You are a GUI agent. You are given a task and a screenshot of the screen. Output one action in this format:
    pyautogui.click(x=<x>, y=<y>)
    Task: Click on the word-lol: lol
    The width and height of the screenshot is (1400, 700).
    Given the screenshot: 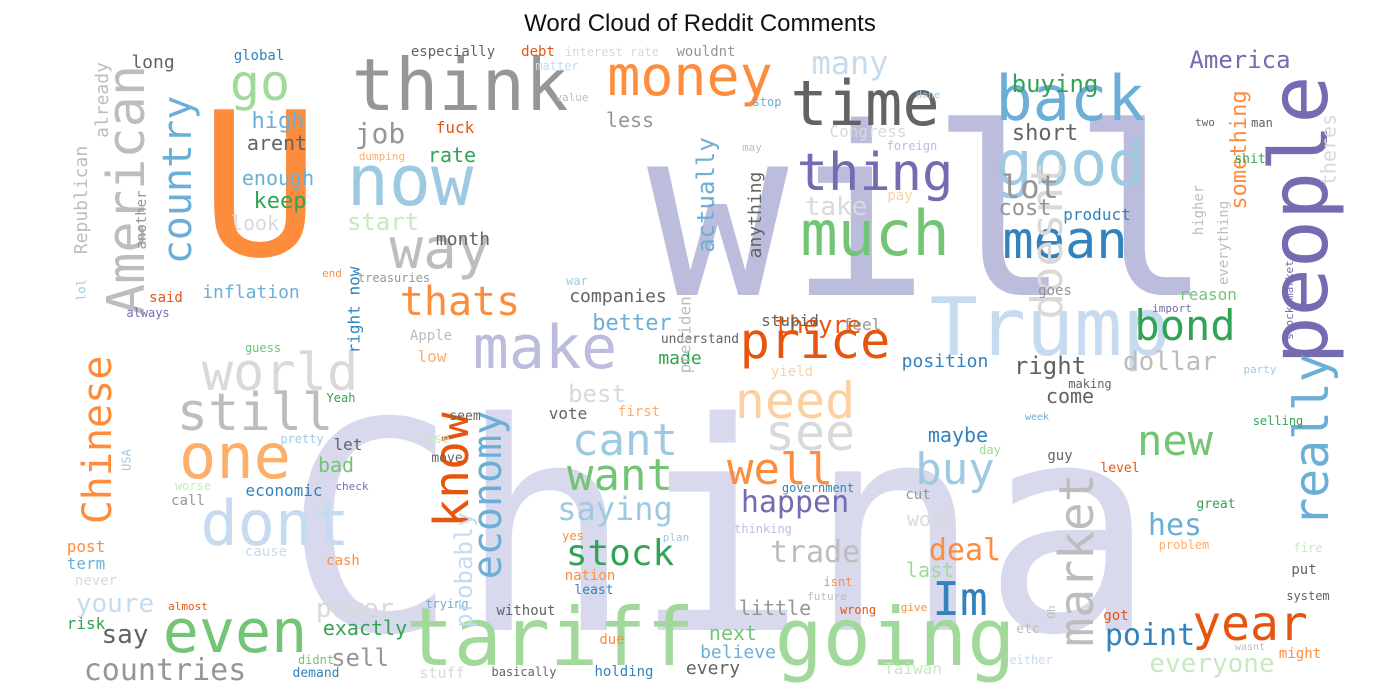 What is the action you would take?
    pyautogui.click(x=82, y=290)
    